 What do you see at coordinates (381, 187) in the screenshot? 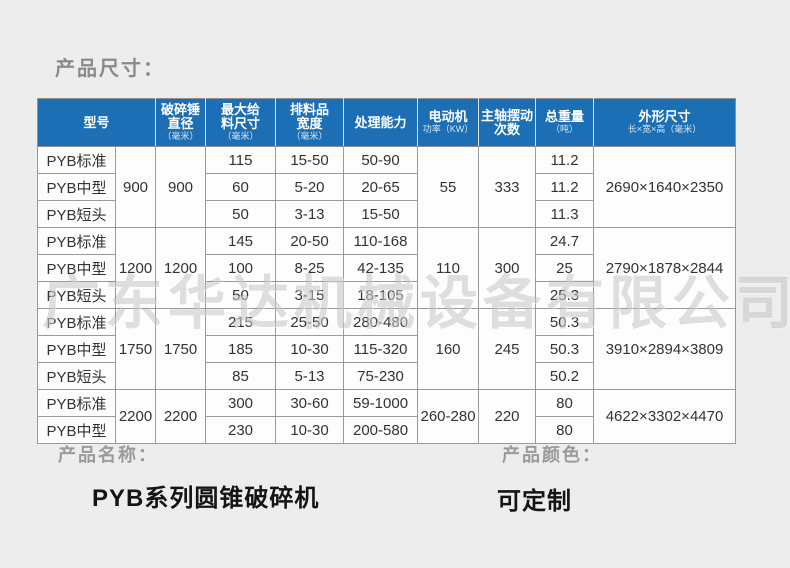
I see `capacity-cell: 20-65` at bounding box center [381, 187].